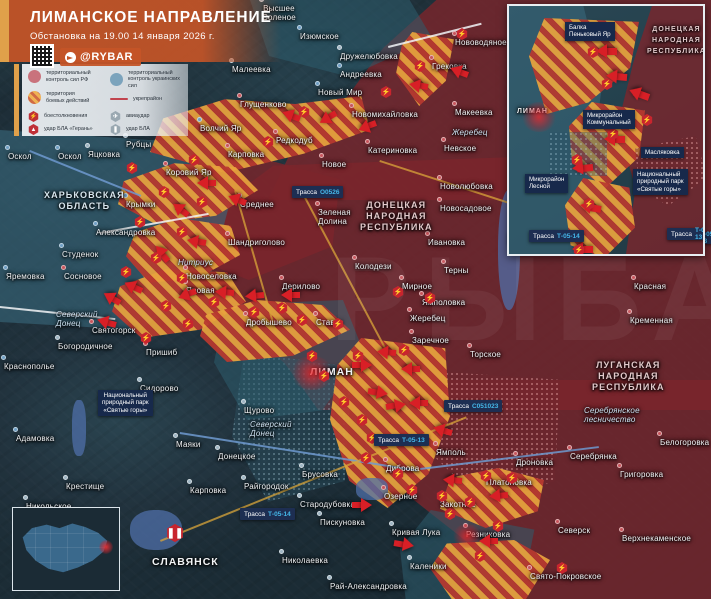 This screenshot has width=711, height=599. I want to click on legend-accent-bar, so click(16, 100).